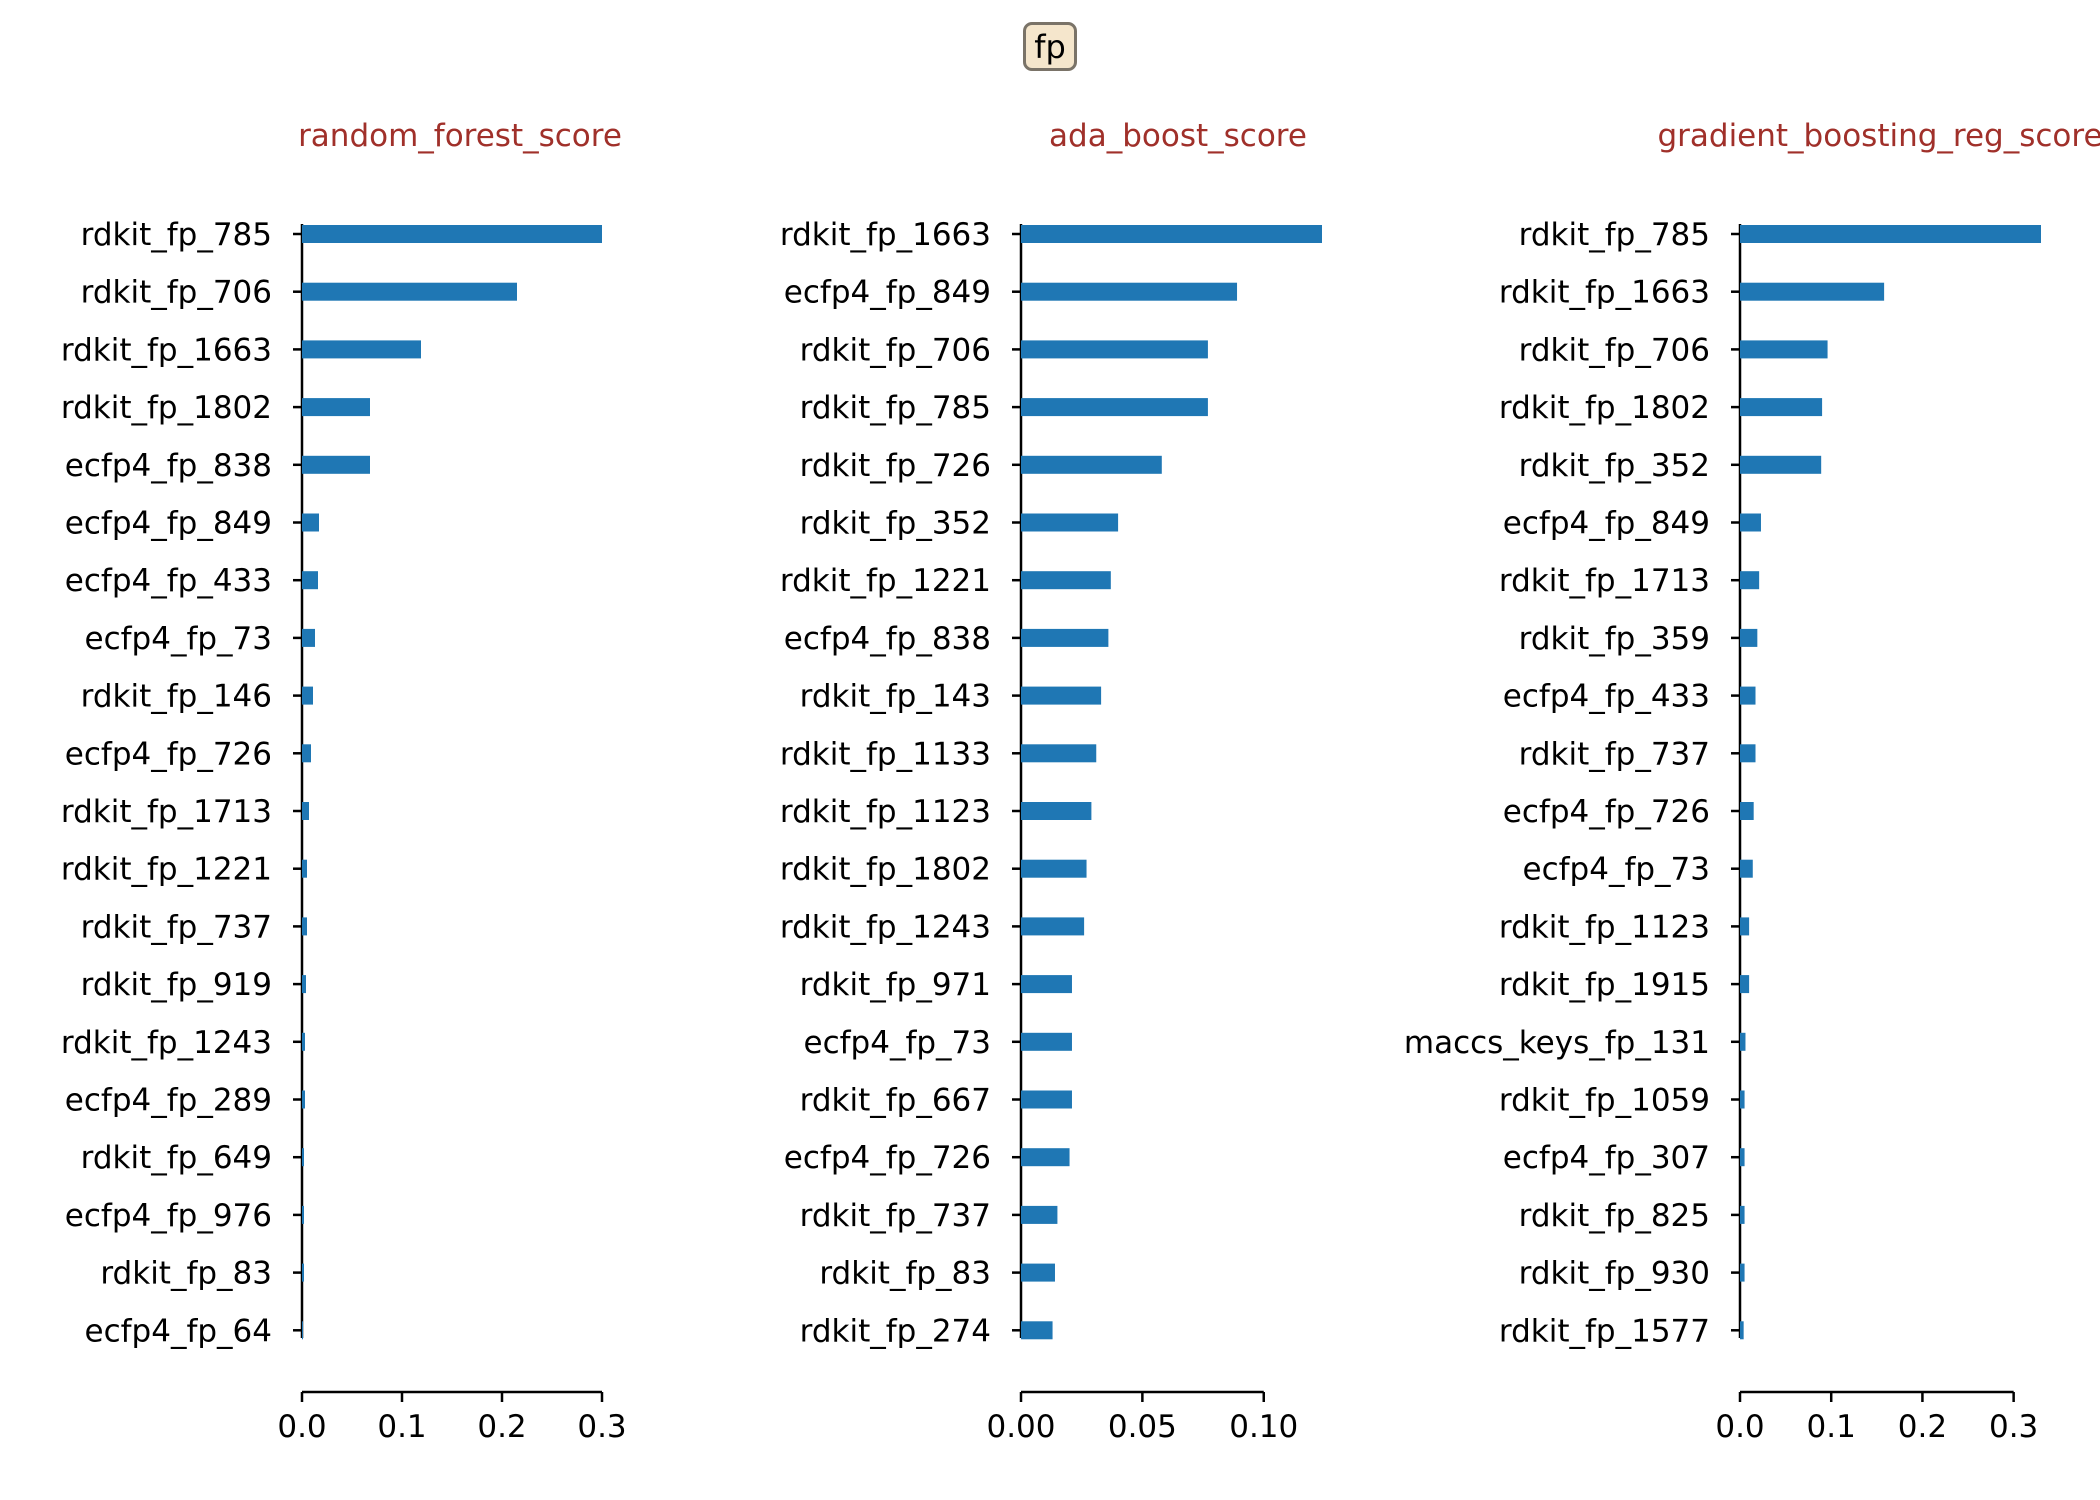 The width and height of the screenshot is (2100, 1500). What do you see at coordinates (1604, 581) in the screenshot?
I see `y-tick-label: rdkit_fp_1713` at bounding box center [1604, 581].